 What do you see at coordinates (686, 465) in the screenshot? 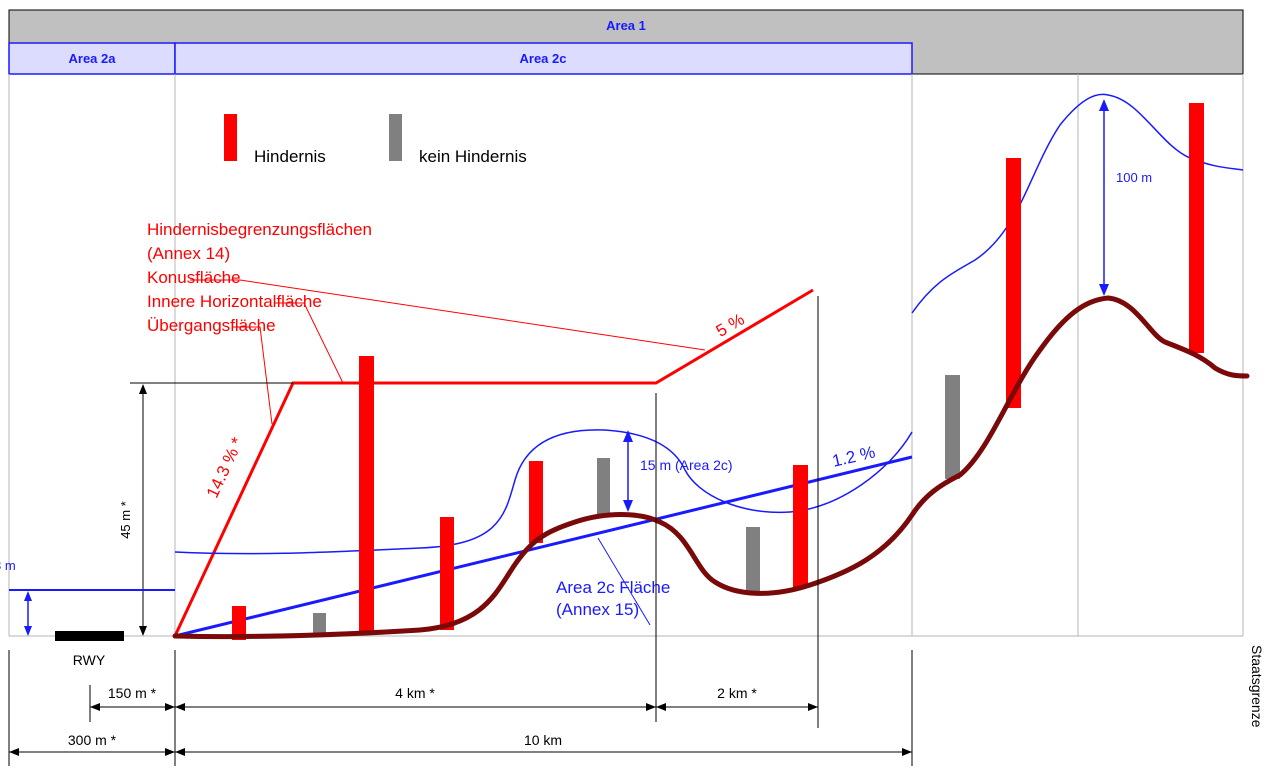
I see `height-15m-label: 15 m (Area 2c)` at bounding box center [686, 465].